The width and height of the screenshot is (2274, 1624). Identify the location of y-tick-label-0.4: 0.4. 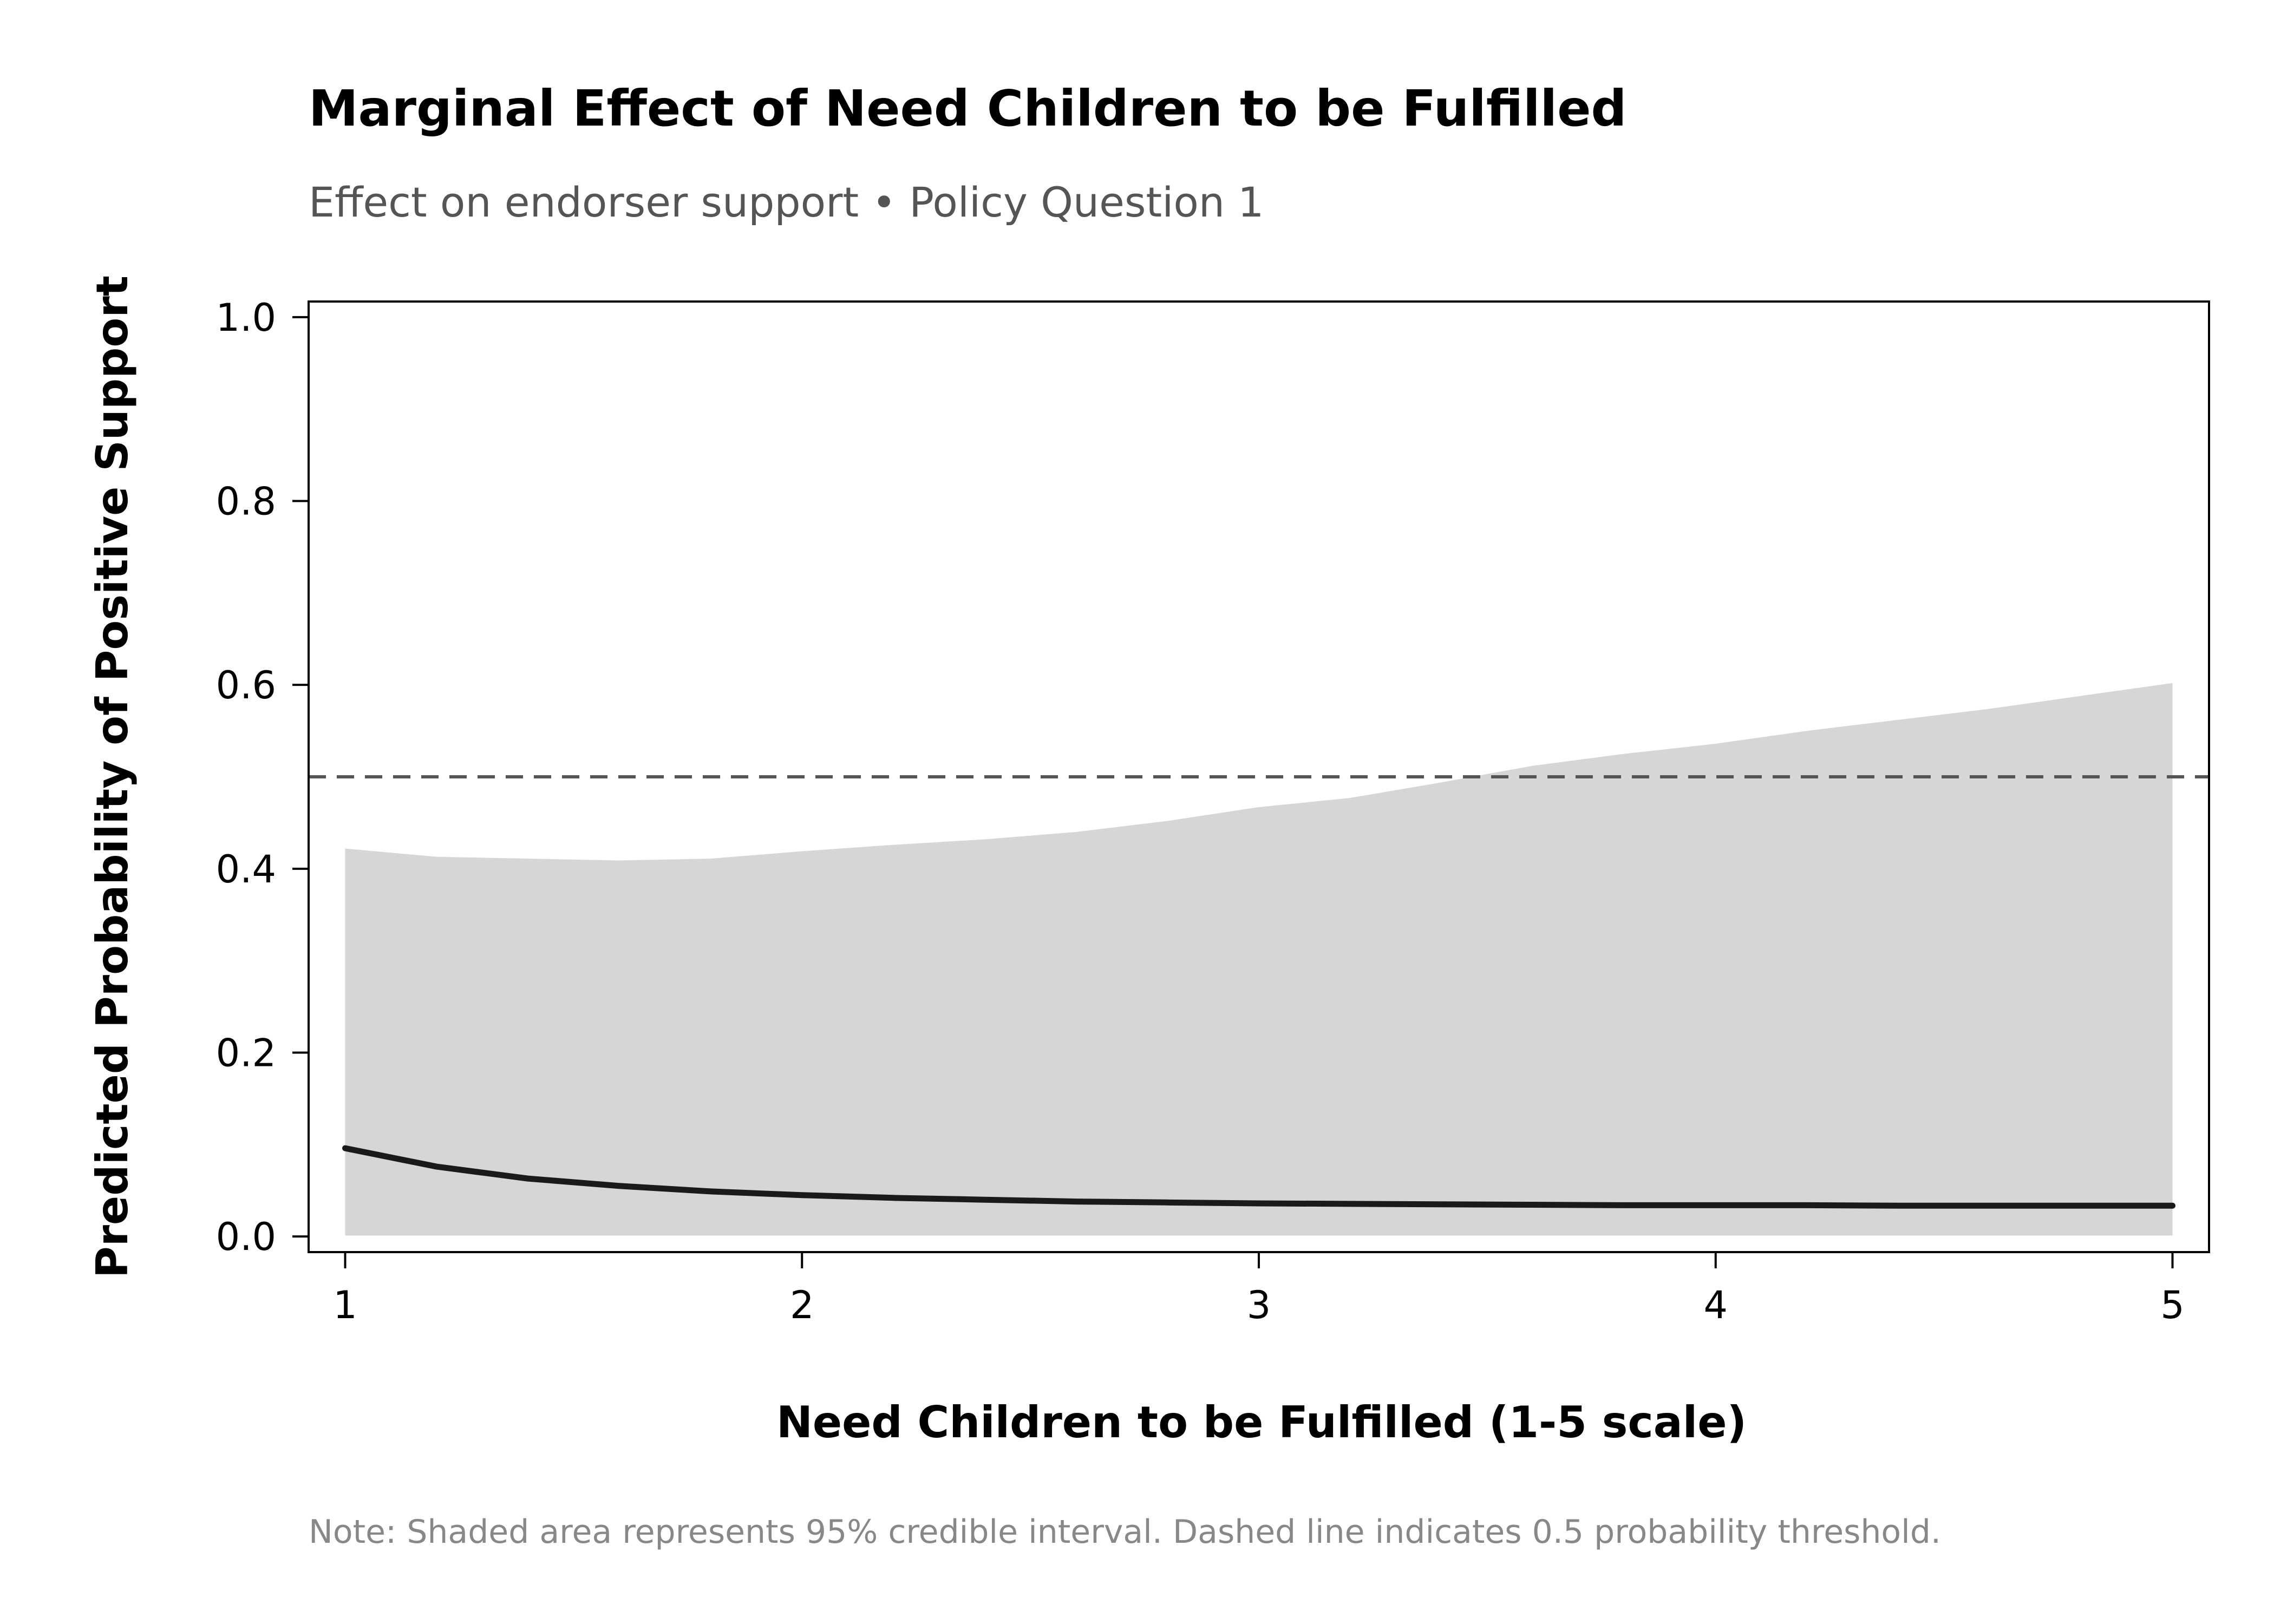
(246, 869).